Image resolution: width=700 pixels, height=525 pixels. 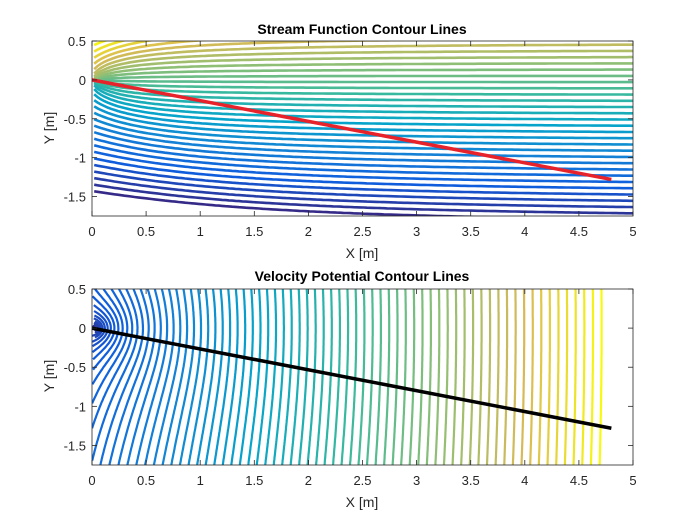 What do you see at coordinates (579, 231) in the screenshot?
I see `x-tick-label: 4.5` at bounding box center [579, 231].